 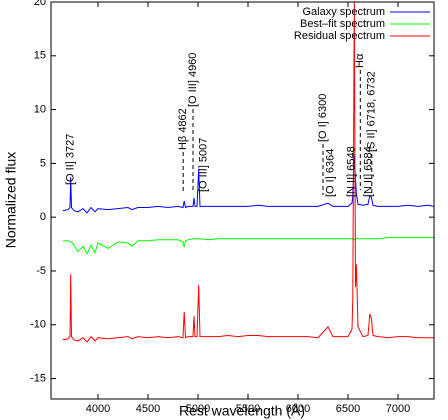 I want to click on y-tick-label: 10, so click(x=40, y=109).